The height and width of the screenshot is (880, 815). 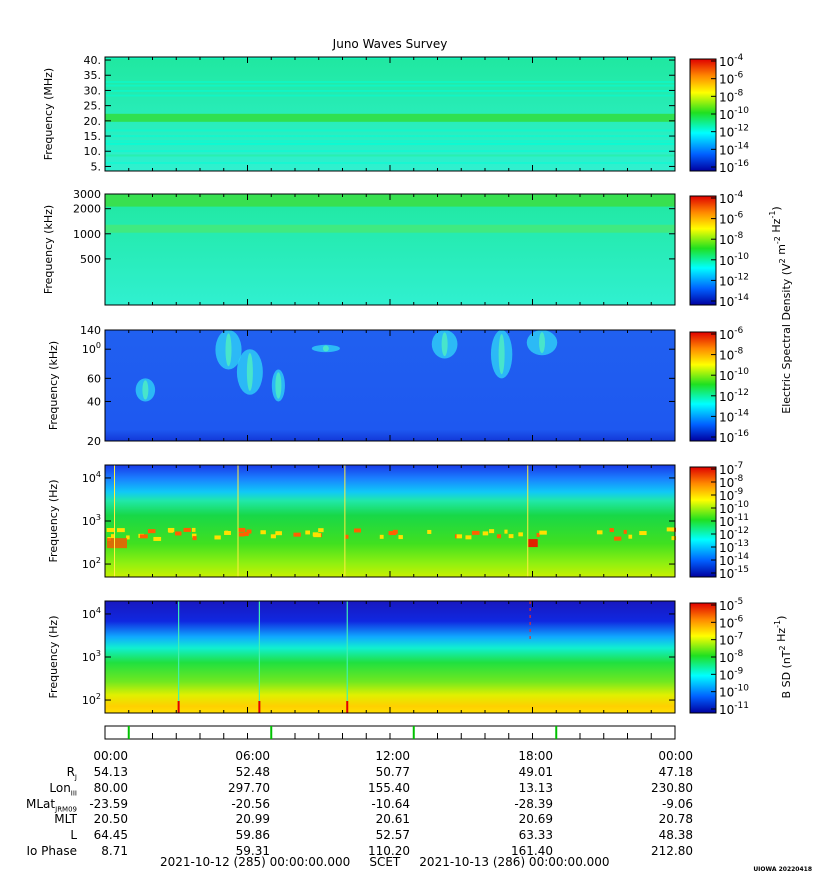 What do you see at coordinates (532, 543) in the screenshot?
I see `emission-hotspot` at bounding box center [532, 543].